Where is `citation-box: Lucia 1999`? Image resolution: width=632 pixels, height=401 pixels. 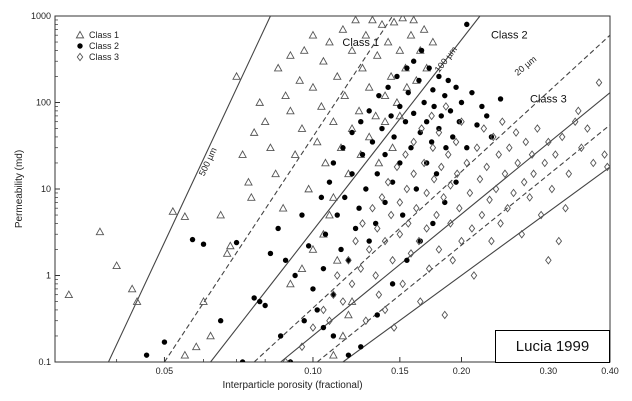
citation-box: Lucia 1999 is located at coordinates (552, 346).